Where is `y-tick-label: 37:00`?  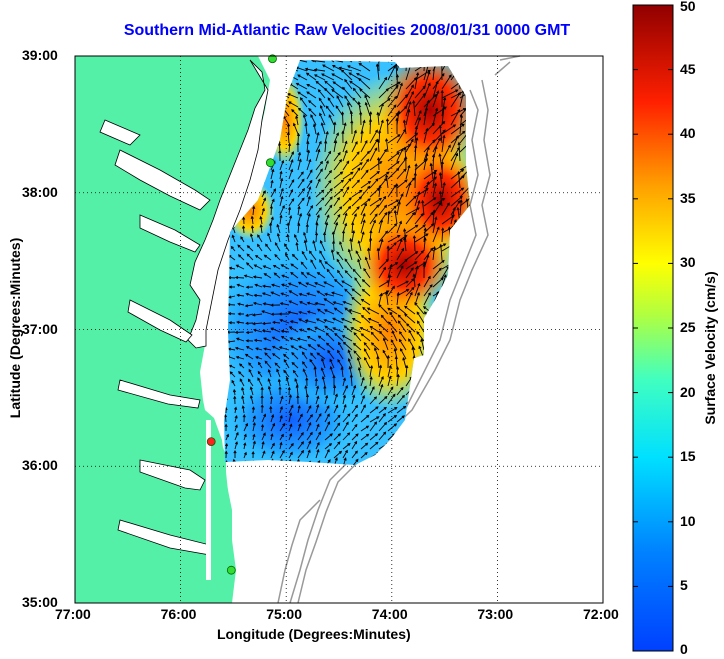
y-tick-label: 37:00 is located at coordinates (40, 328).